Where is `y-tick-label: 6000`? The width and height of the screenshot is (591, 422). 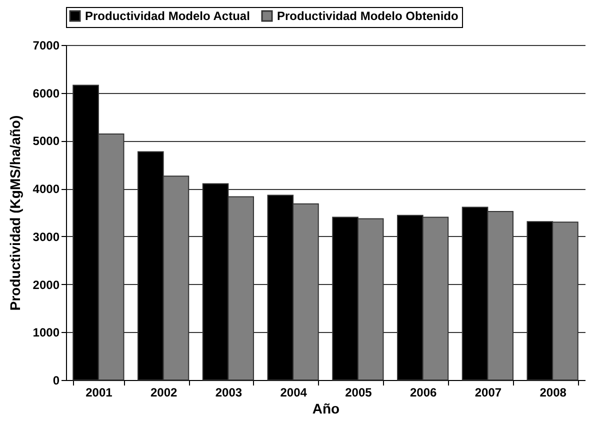
y-tick-label: 6000 is located at coordinates (46, 93).